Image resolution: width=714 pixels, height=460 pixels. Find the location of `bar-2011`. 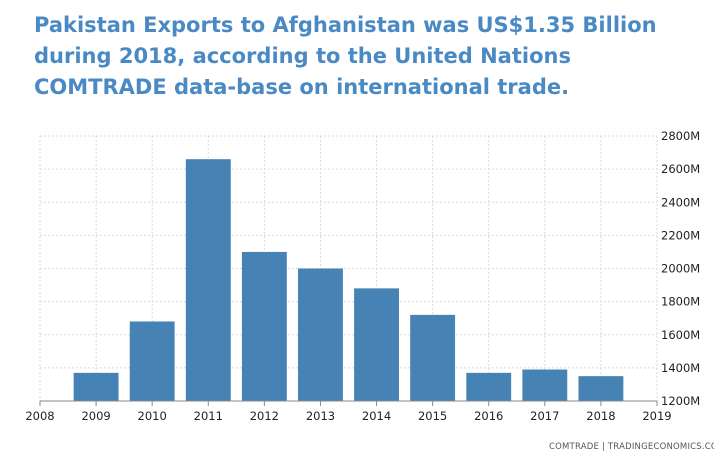

bar-2011 is located at coordinates (208, 280).